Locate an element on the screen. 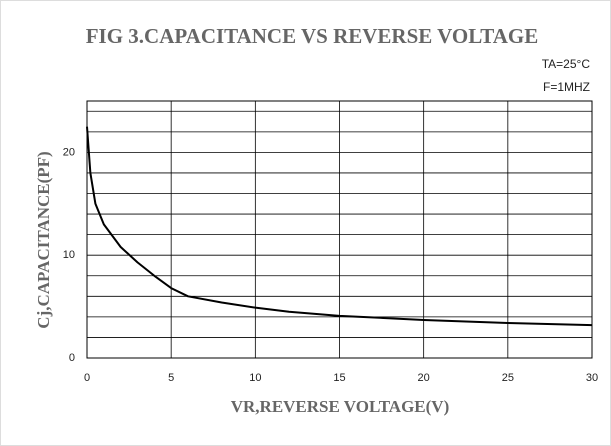 The height and width of the screenshot is (446, 611). chart-title: FIG 3.CAPACITANCE VS REVERSE VOLTAGE is located at coordinates (312, 36).